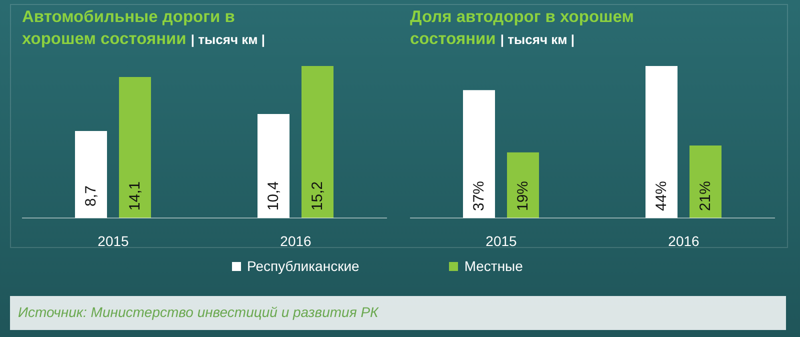 This screenshot has width=800, height=337. Describe the element at coordinates (705, 196) in the screenshot. I see `data-label: 21%` at that location.